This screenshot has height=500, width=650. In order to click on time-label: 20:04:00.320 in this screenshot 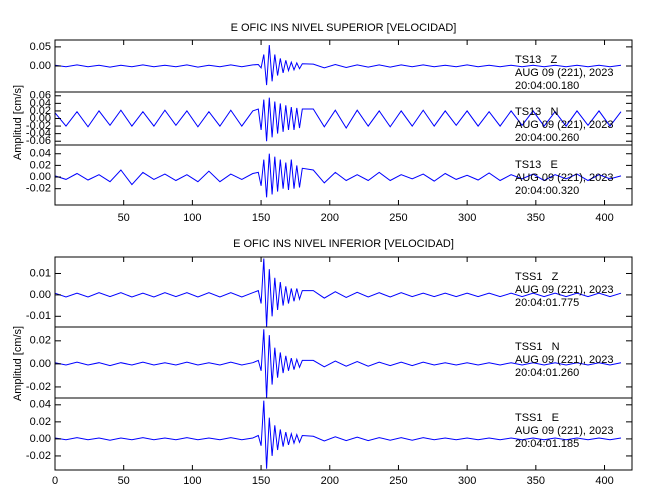, I will do `click(547, 191)`.